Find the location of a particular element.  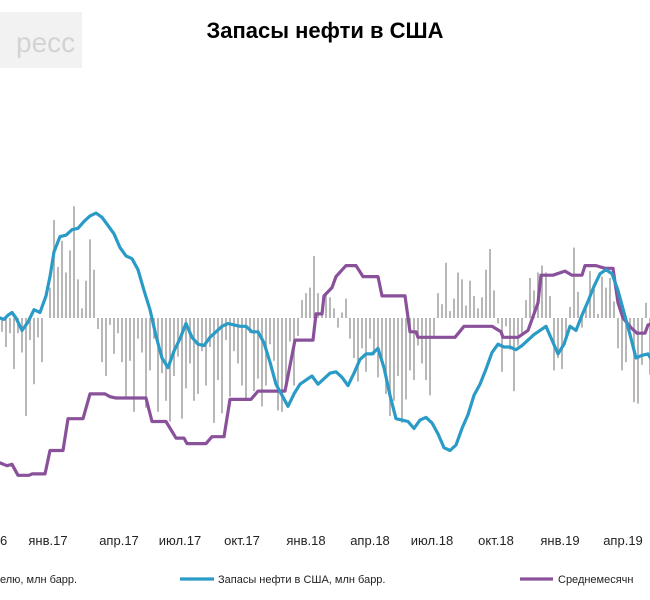

x-tick-label-4: окт.17 is located at coordinates (242, 540).